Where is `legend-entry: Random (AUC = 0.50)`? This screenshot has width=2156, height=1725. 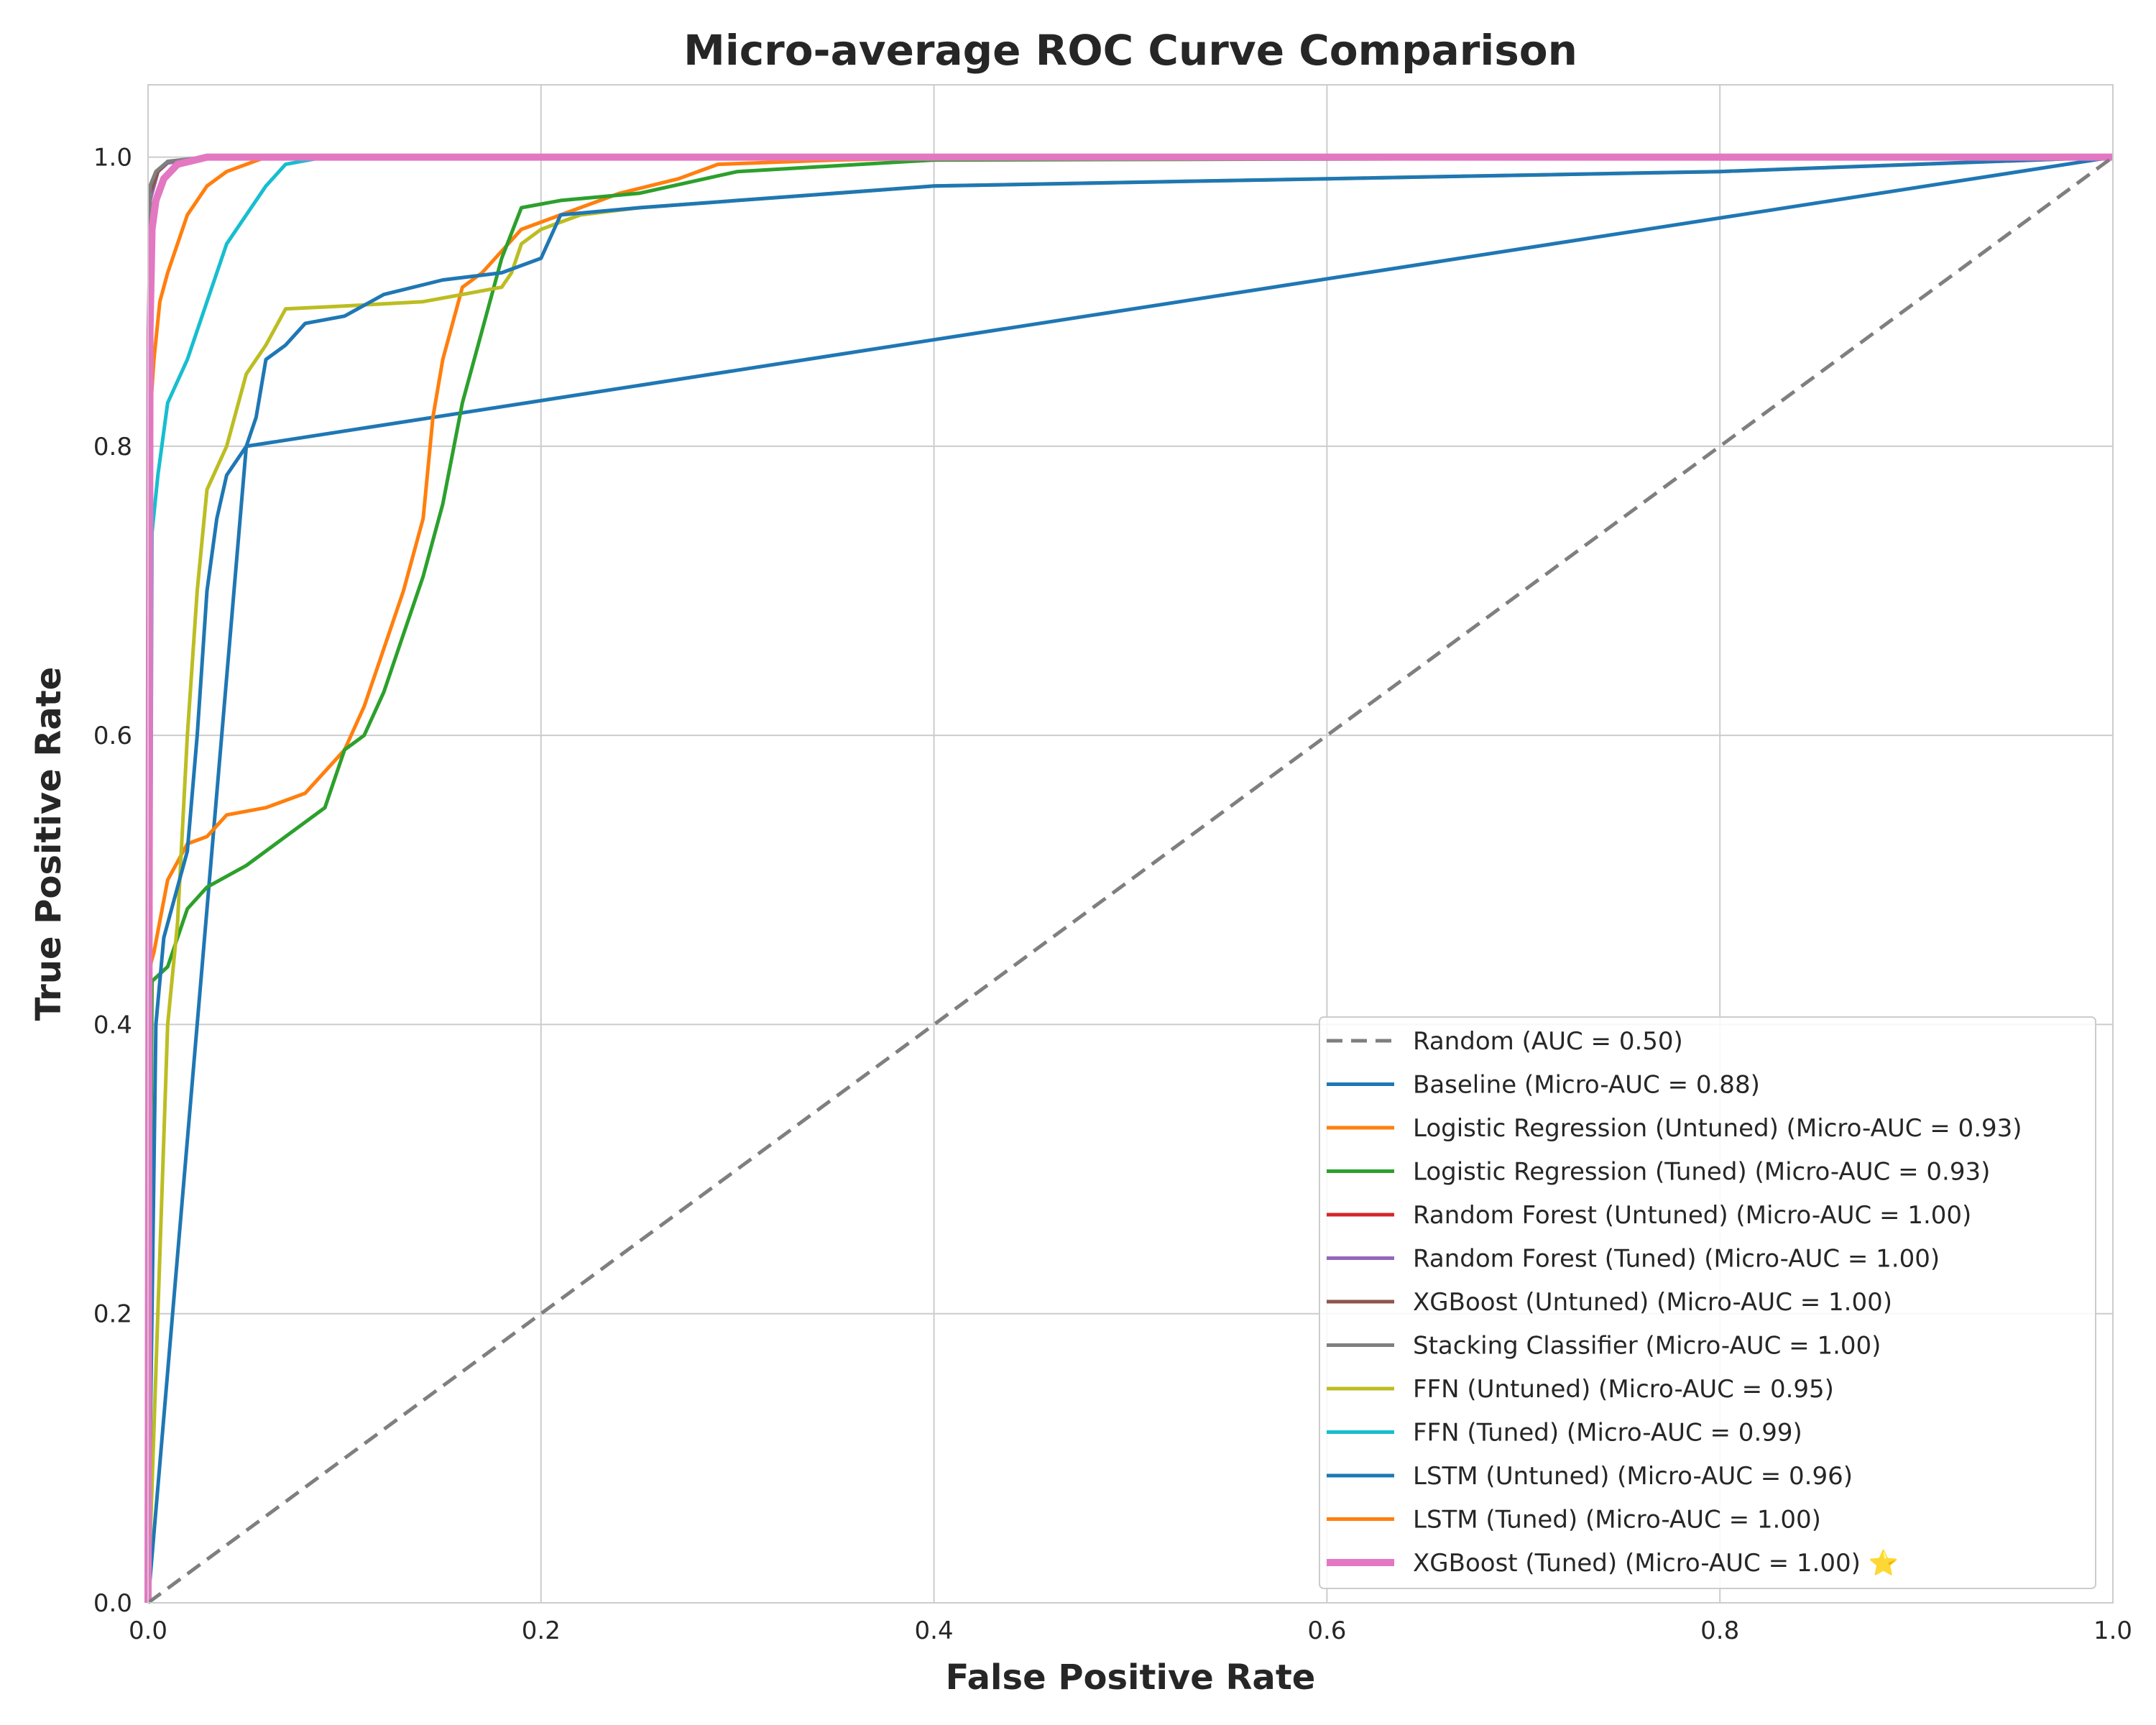 legend-entry: Random (AUC = 0.50) is located at coordinates (1548, 1041).